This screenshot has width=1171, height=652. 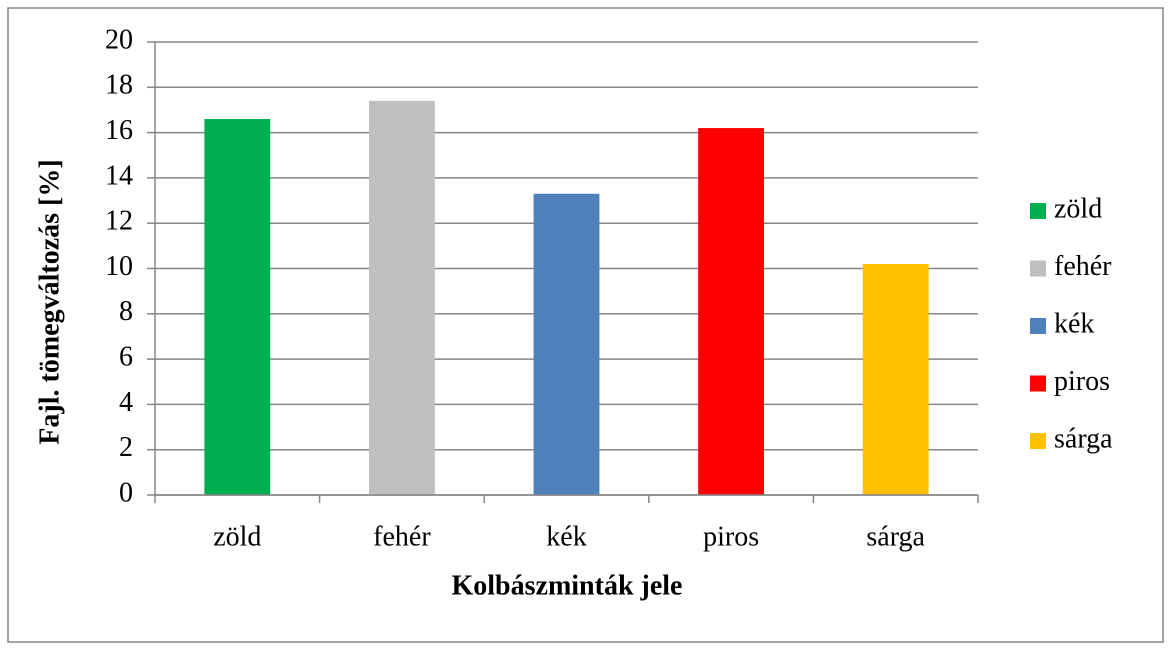 What do you see at coordinates (895, 536) in the screenshot?
I see `x-tick-label: sárga` at bounding box center [895, 536].